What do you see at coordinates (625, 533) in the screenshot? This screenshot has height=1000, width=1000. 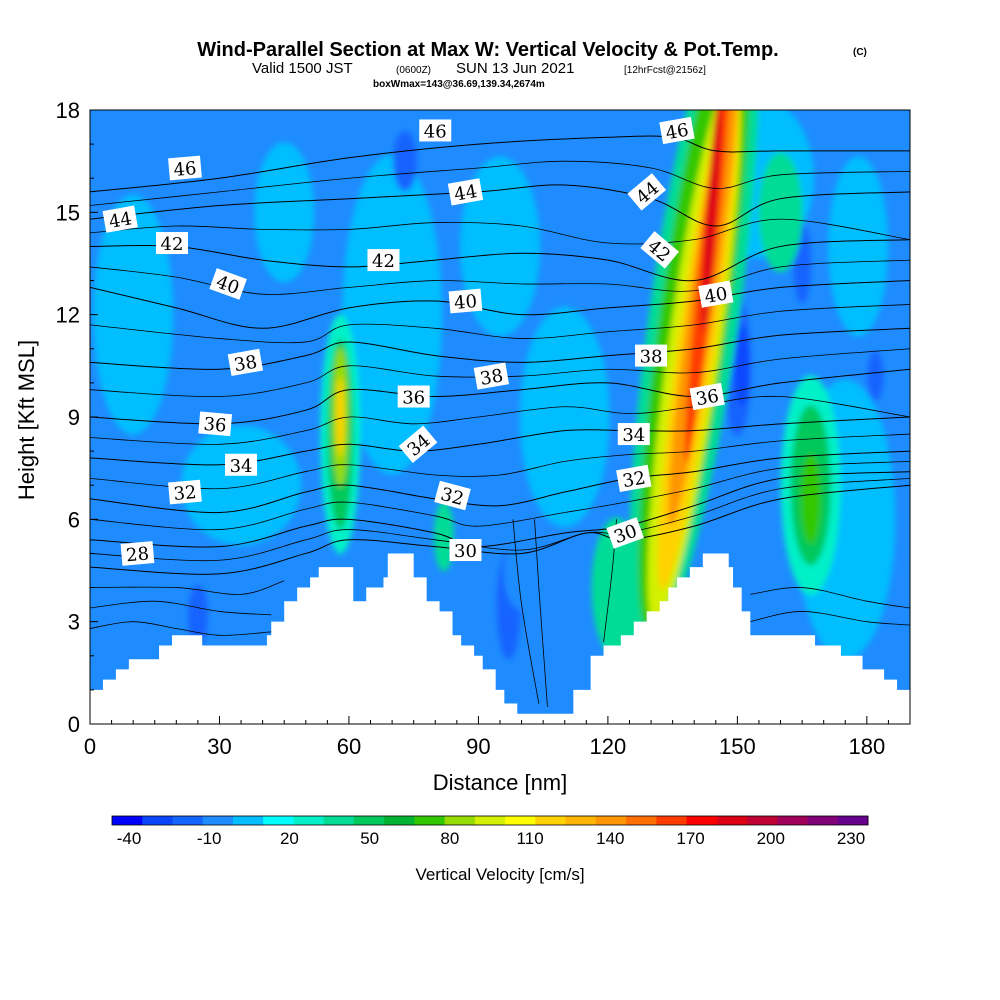 I see `contour-label: 30` at bounding box center [625, 533].